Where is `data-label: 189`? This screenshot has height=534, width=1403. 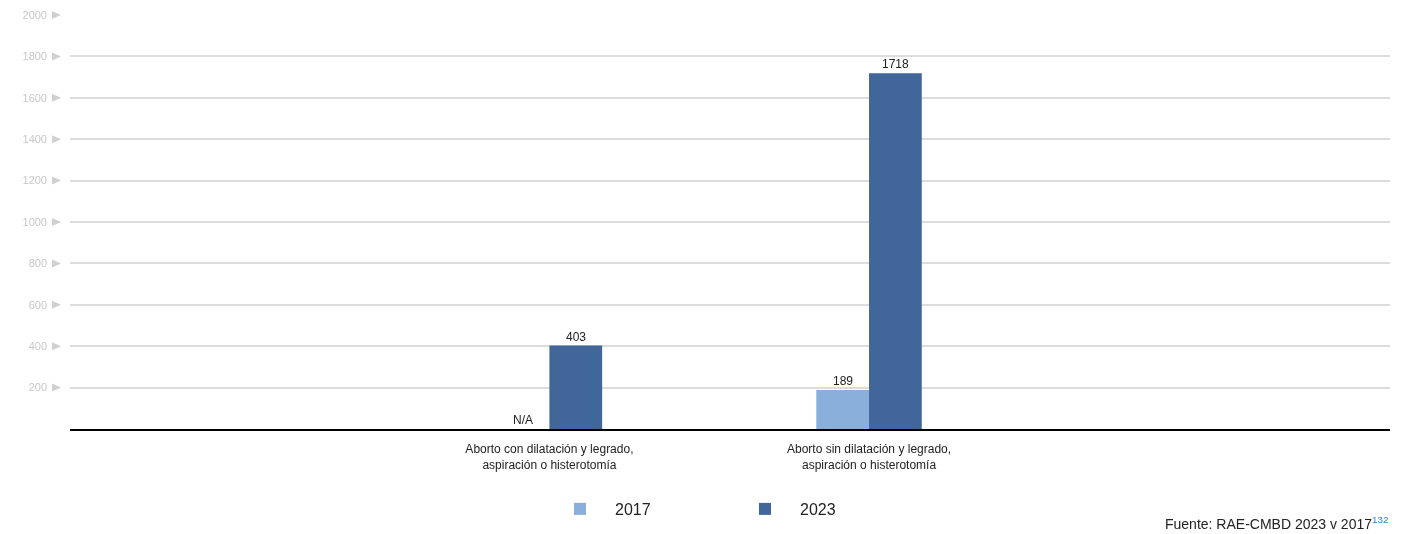 data-label: 189 is located at coordinates (843, 381).